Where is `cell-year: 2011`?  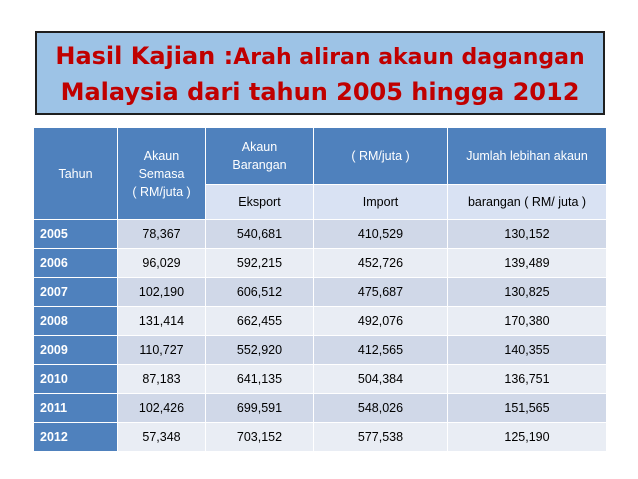
cell-year: 2011 is located at coordinates (75, 408).